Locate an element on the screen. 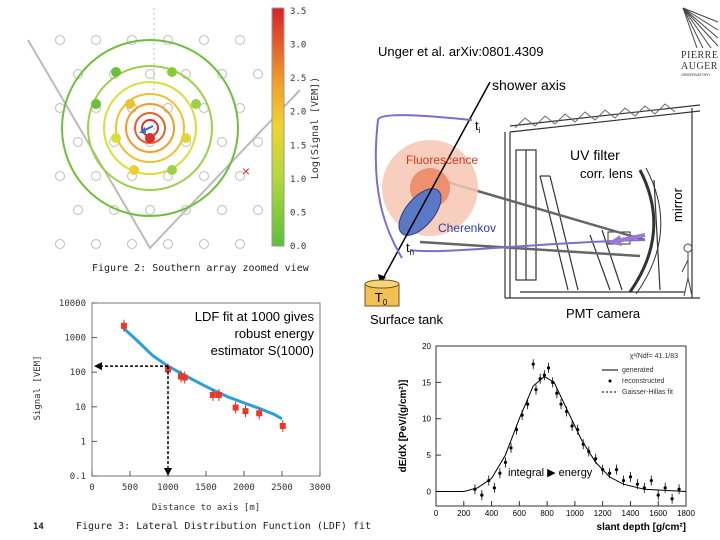 This screenshot has width=720, height=540. ldf-fit-curve is located at coordinates (202, 373).